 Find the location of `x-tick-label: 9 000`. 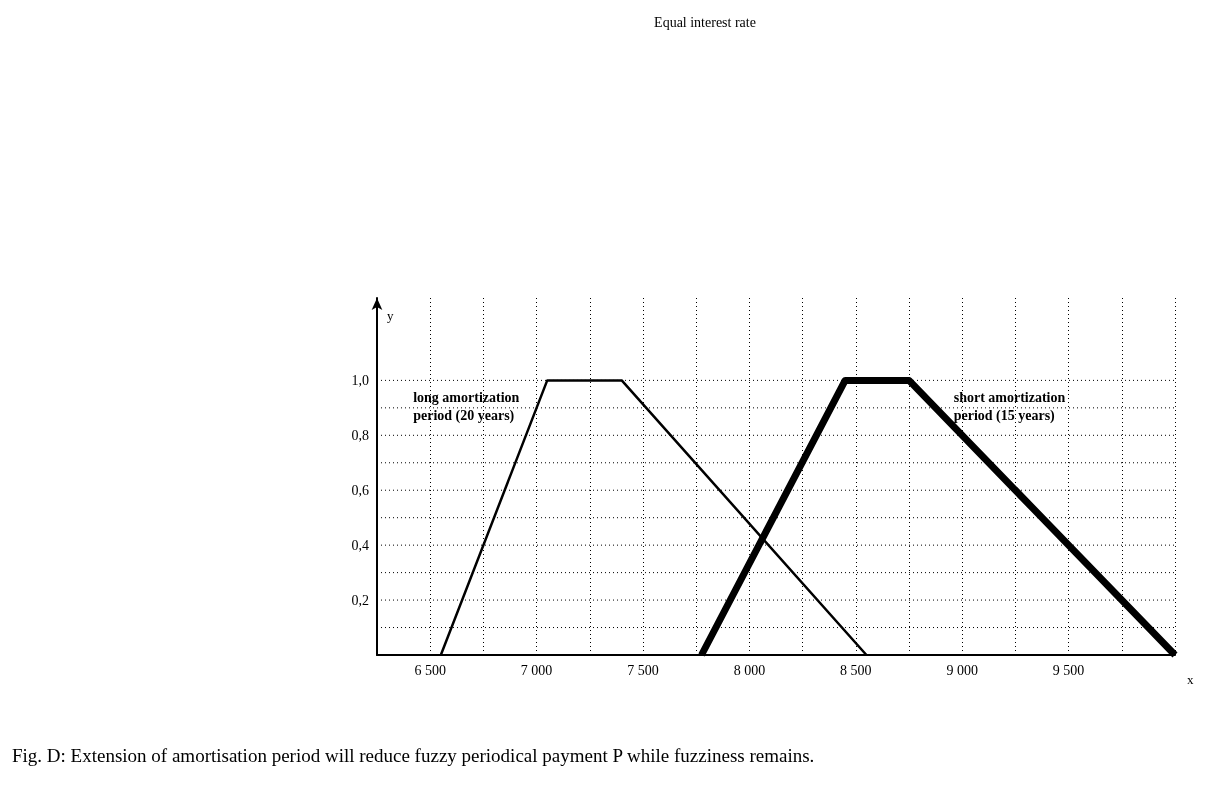

x-tick-label: 9 000 is located at coordinates (962, 670).